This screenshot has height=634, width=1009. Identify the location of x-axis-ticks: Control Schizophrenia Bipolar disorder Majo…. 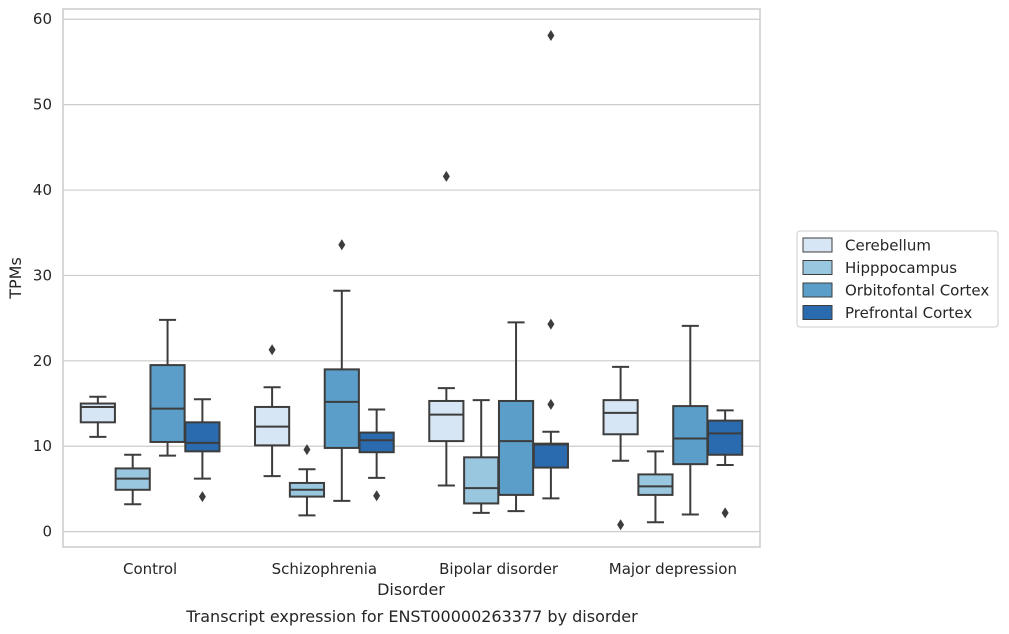
(430, 569).